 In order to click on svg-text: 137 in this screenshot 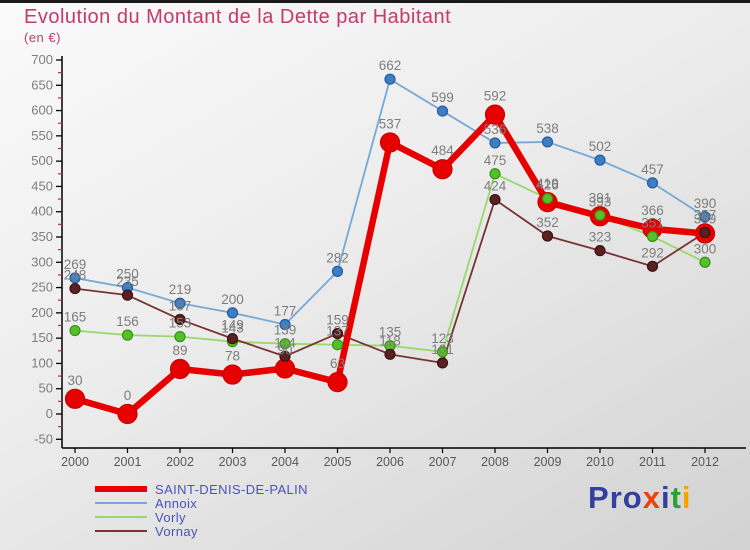, I will do `click(337, 331)`.